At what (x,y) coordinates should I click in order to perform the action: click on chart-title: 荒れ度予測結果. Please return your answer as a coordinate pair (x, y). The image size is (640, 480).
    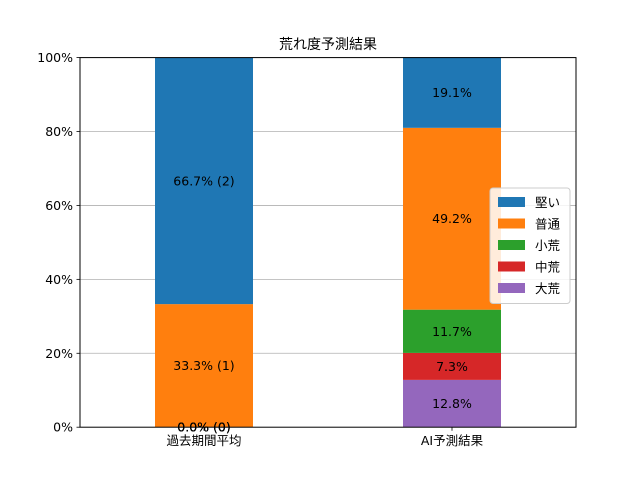
    Looking at the image, I should click on (328, 45).